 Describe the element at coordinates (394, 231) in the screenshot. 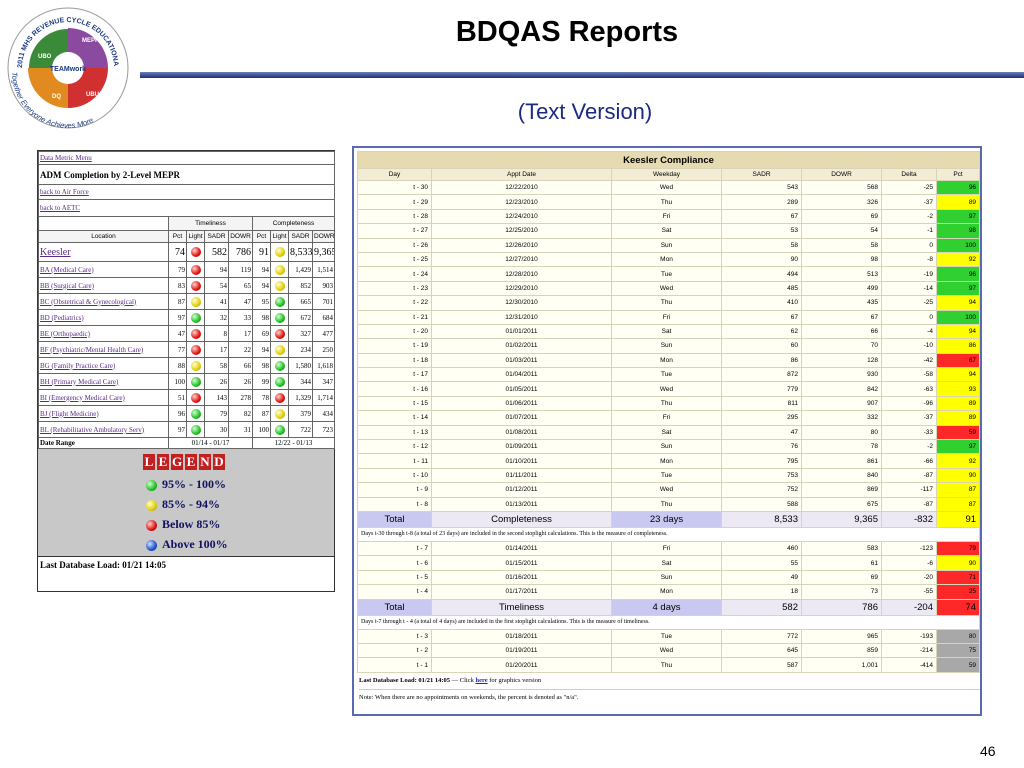

I see `cell: t - 27` at that location.